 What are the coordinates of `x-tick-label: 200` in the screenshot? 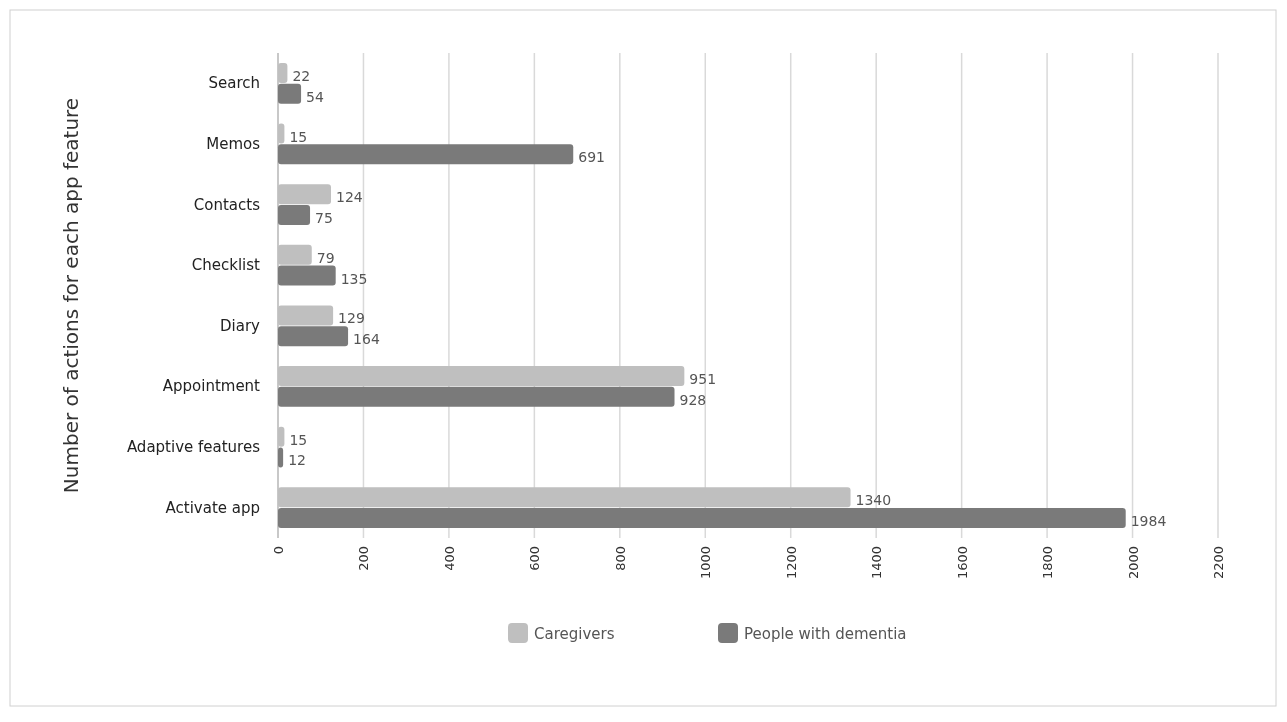 It's located at (364, 558).